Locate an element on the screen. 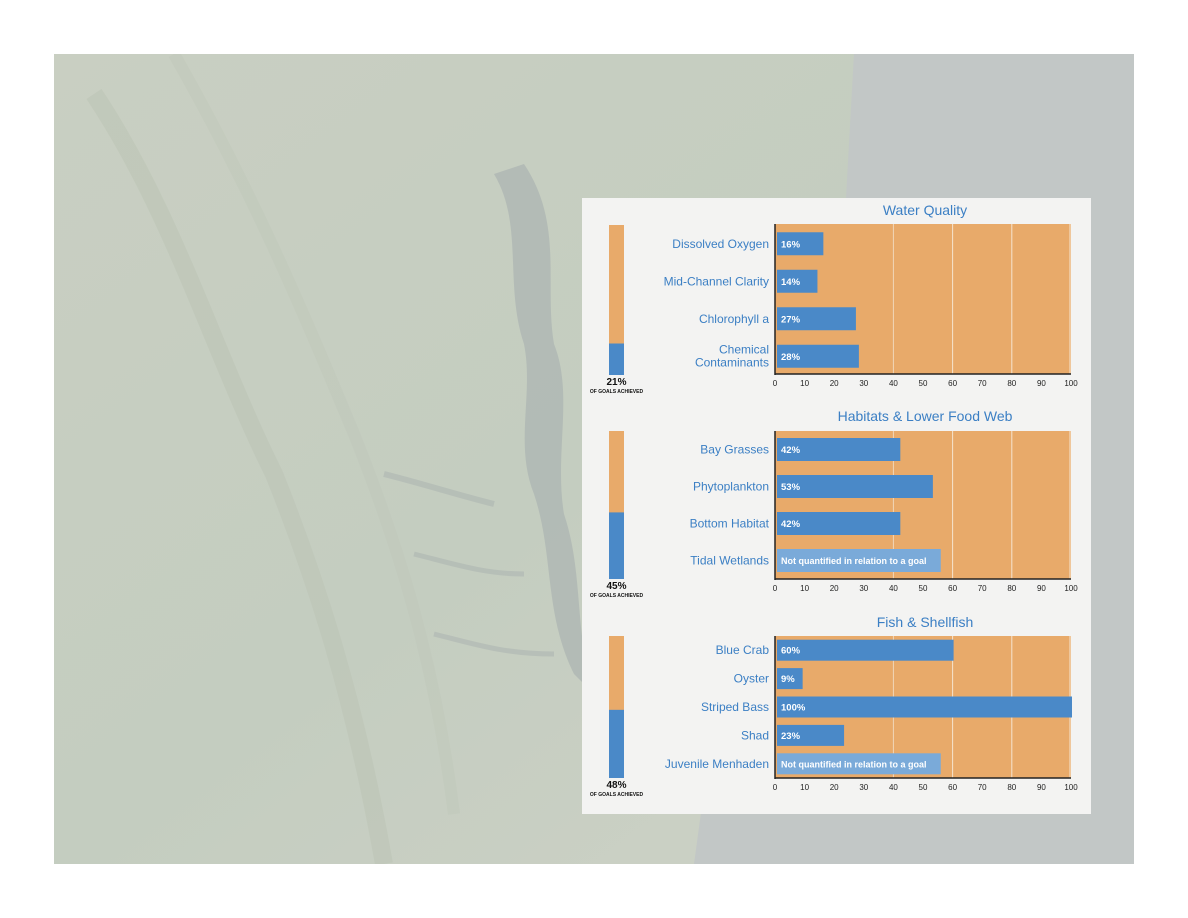 The width and height of the screenshot is (1188, 918). chart3-summary-achieved-bar is located at coordinates (616, 743).